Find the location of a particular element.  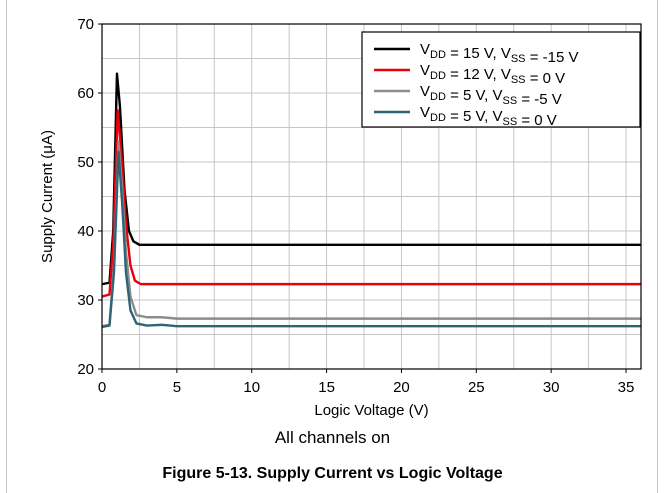

y-axis: 20 30 40 50 60 70 is located at coordinates (89, 197).